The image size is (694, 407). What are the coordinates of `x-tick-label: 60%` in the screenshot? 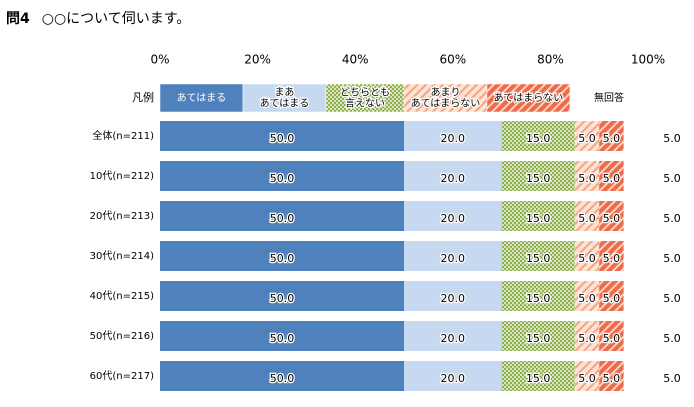 It's located at (452, 60).